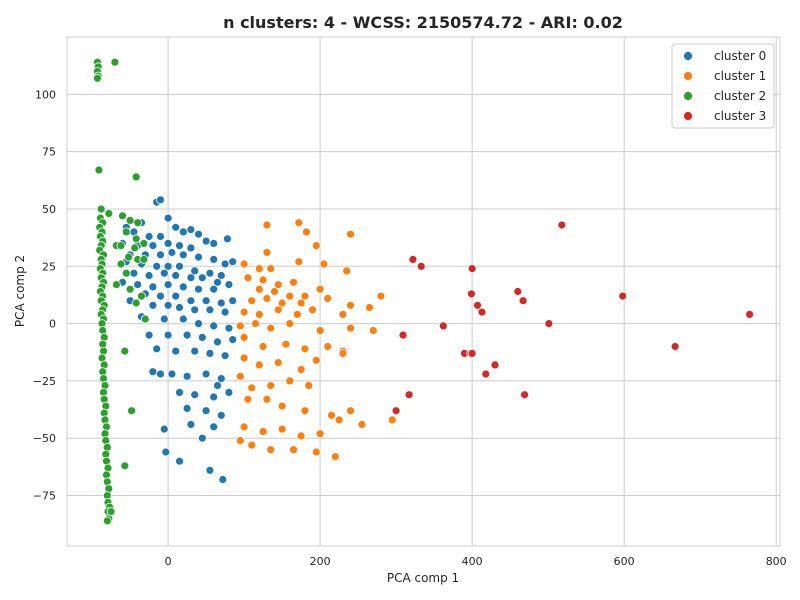 Image resolution: width=800 pixels, height=600 pixels. I want to click on x-tick-label: 0, so click(168, 561).